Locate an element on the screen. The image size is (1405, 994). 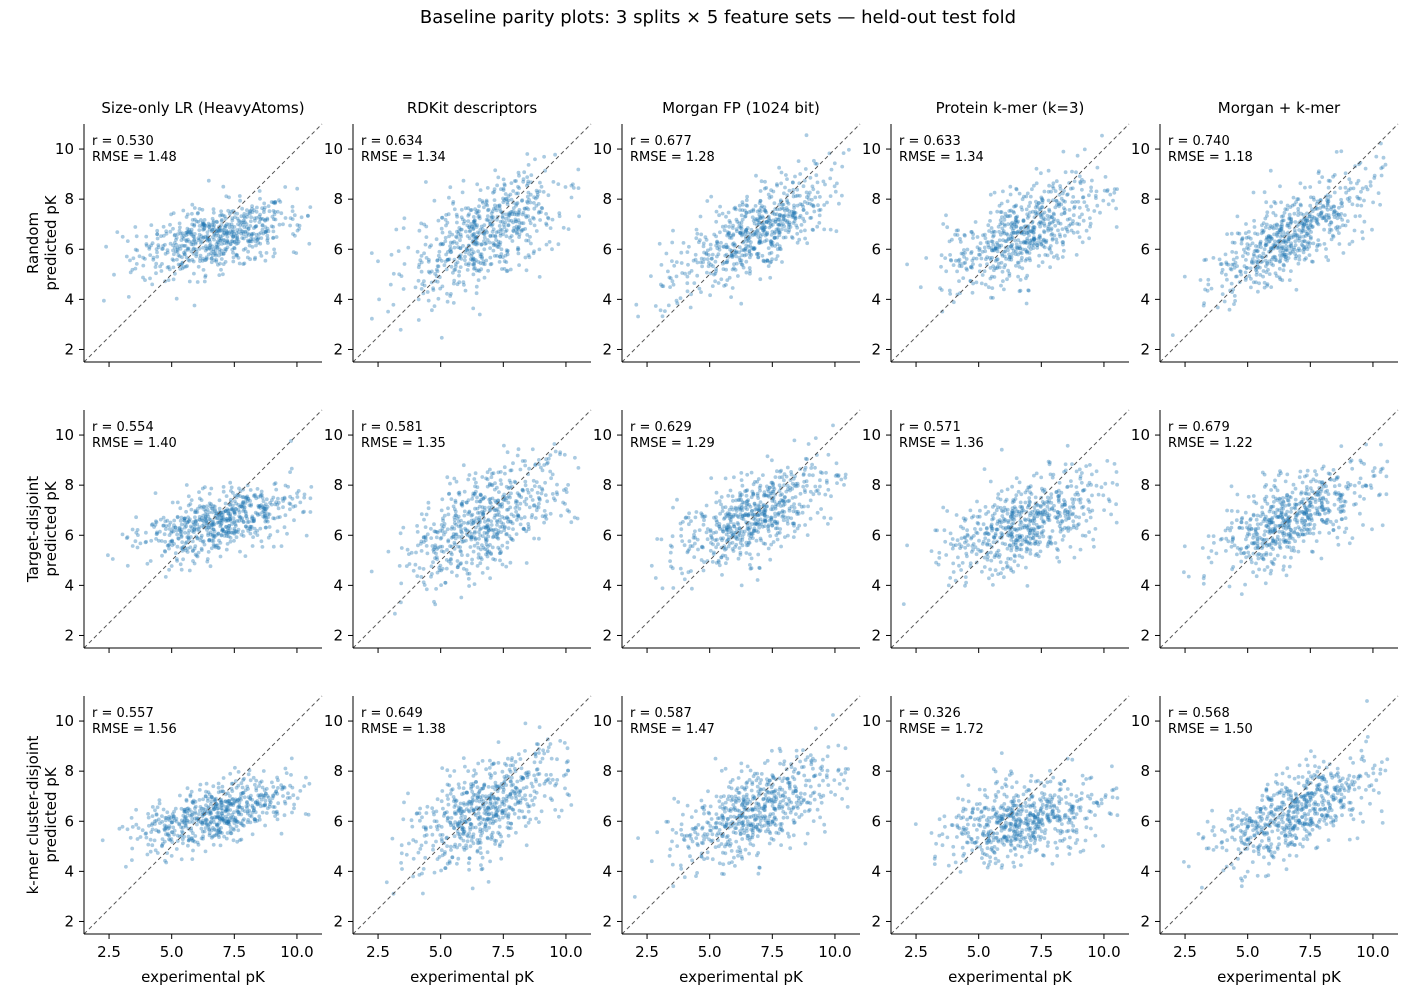
column-title: Morgan + k-mer is located at coordinates (1279, 108).